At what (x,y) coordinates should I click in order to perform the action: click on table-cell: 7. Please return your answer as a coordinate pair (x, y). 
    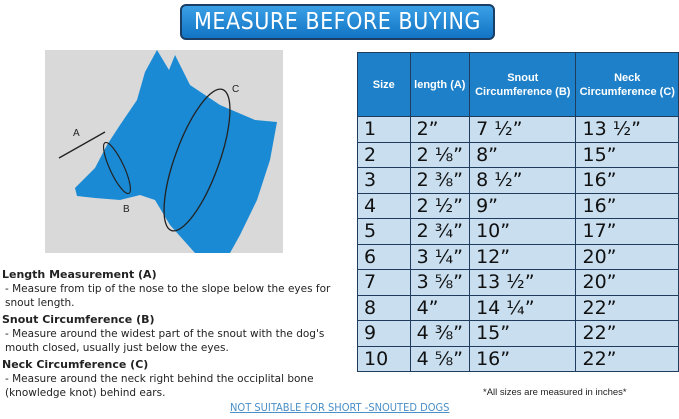
    Looking at the image, I should click on (384, 282).